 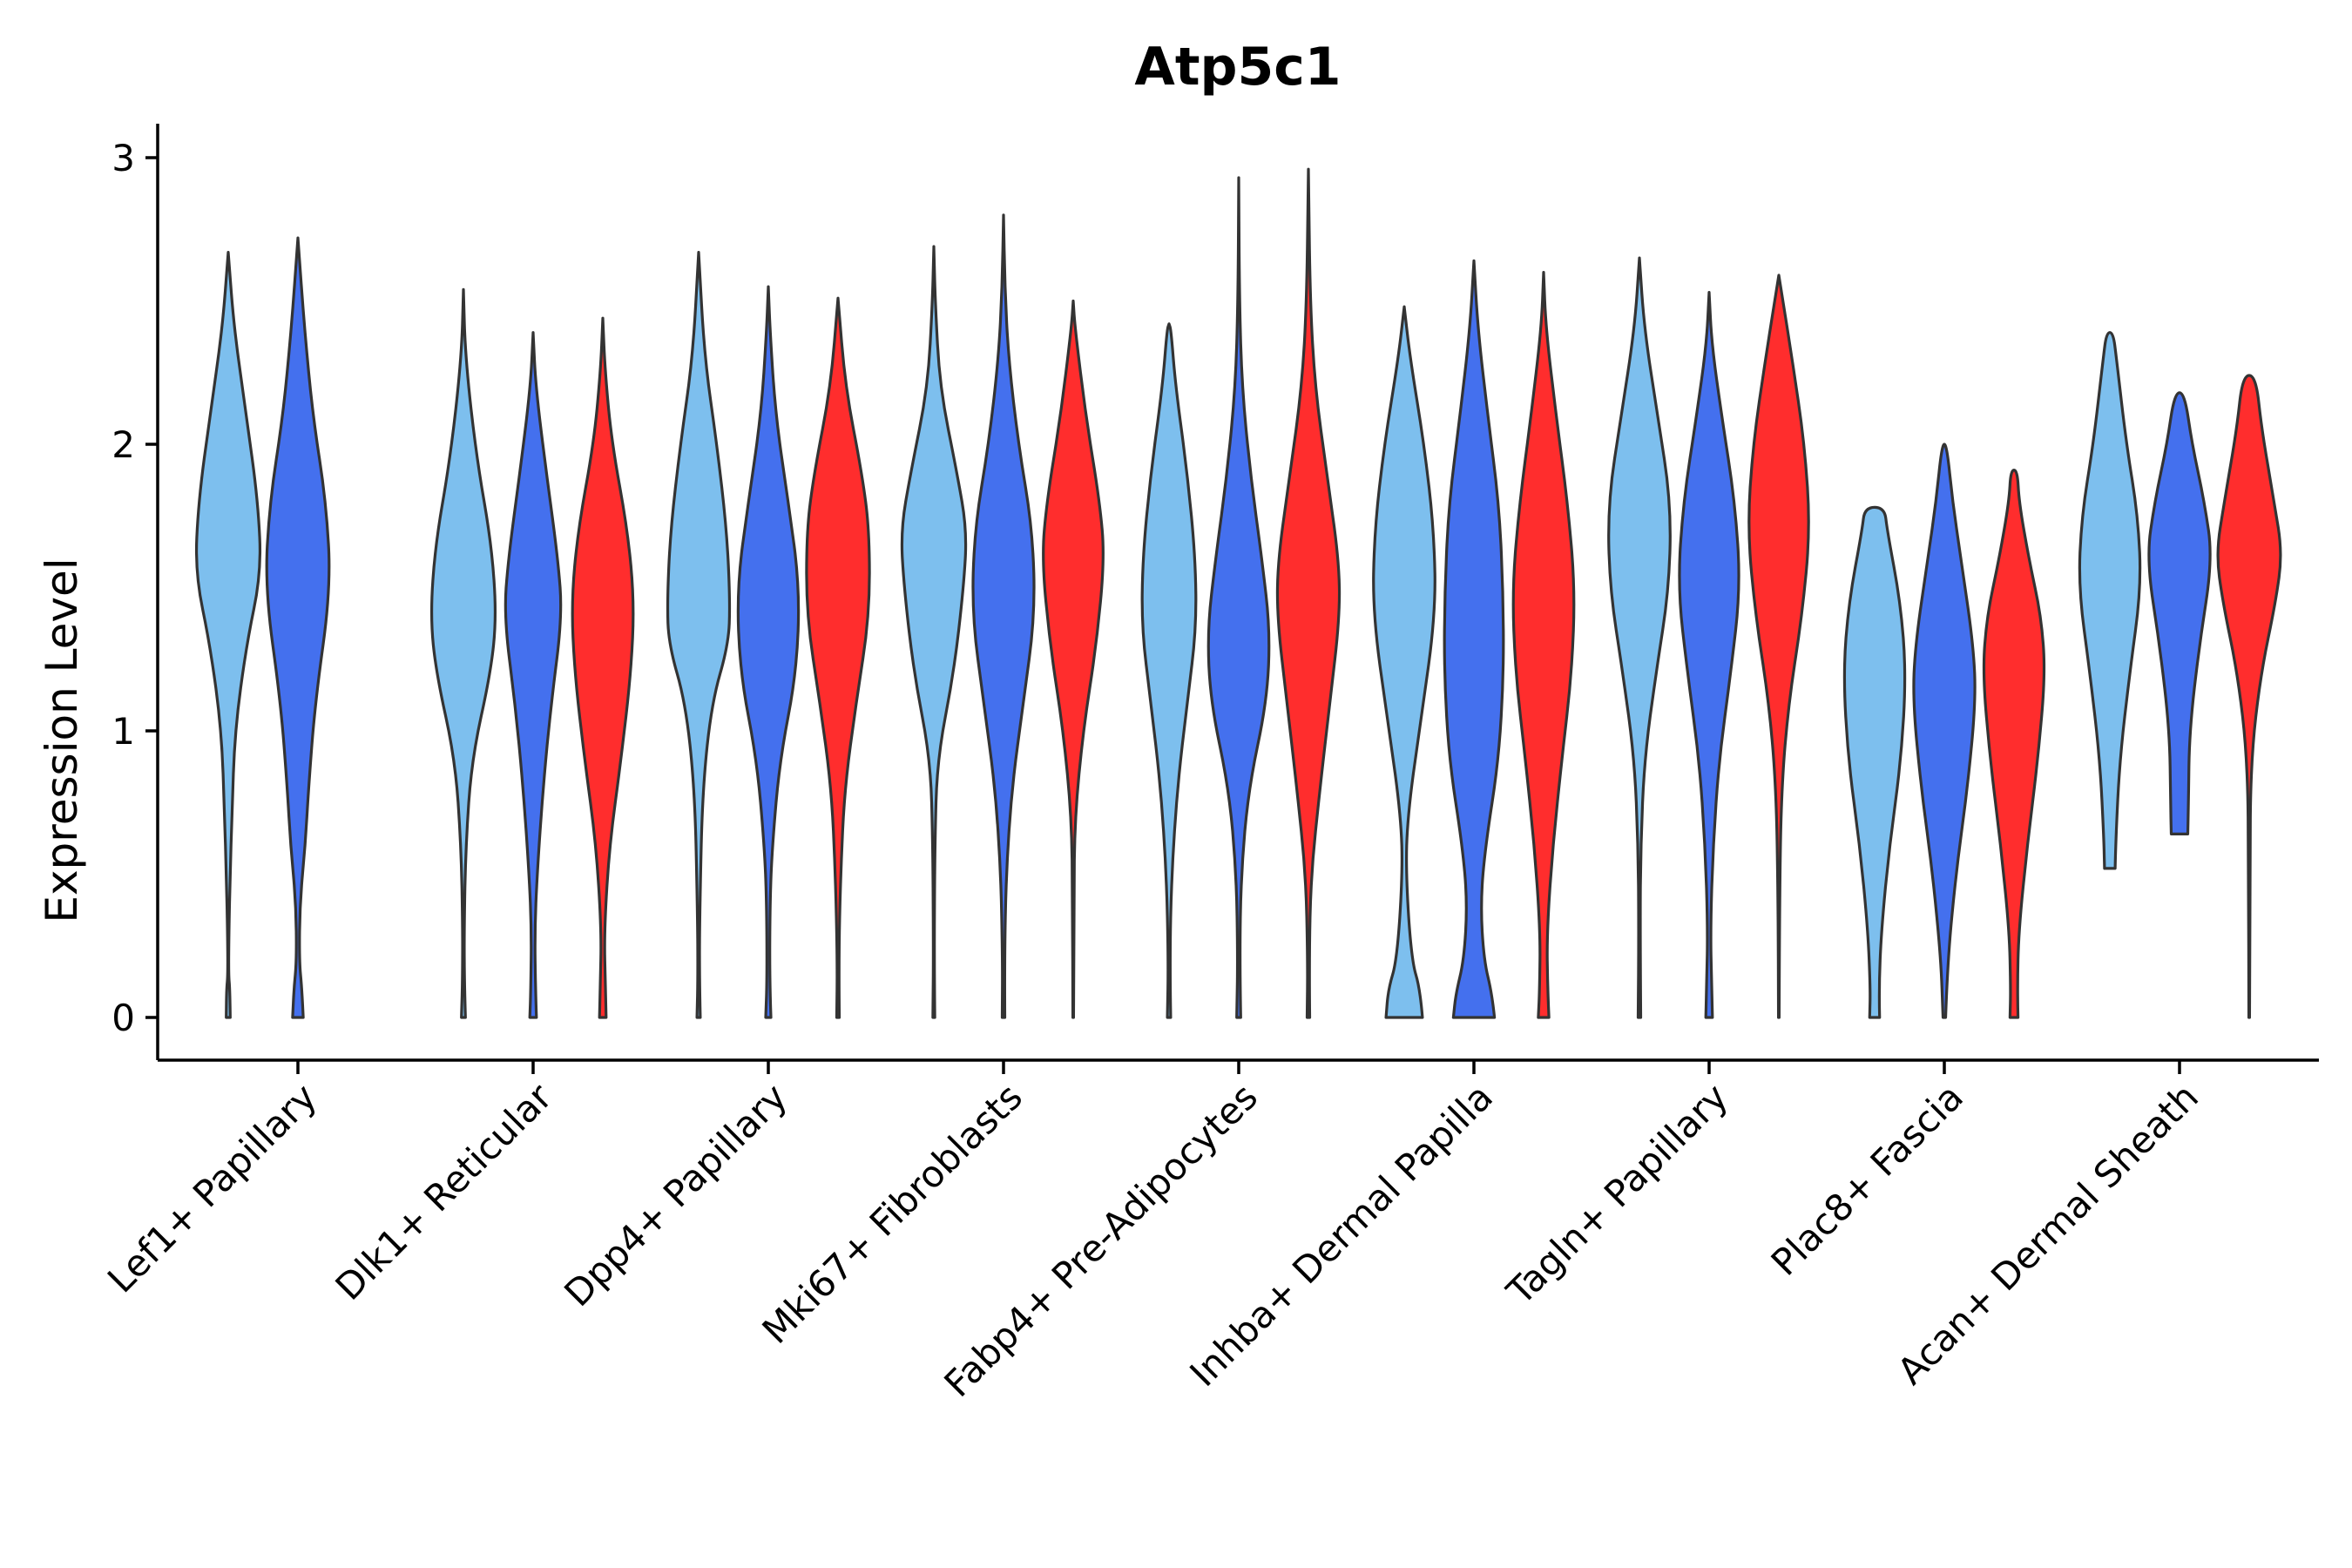 I want to click on y-axis-label: Expression Level, so click(x=62, y=741).